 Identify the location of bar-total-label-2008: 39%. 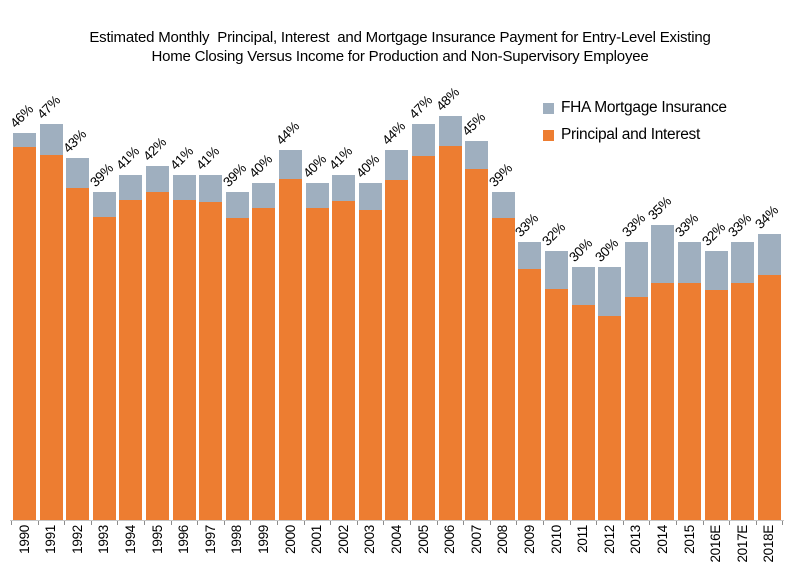
(500, 175).